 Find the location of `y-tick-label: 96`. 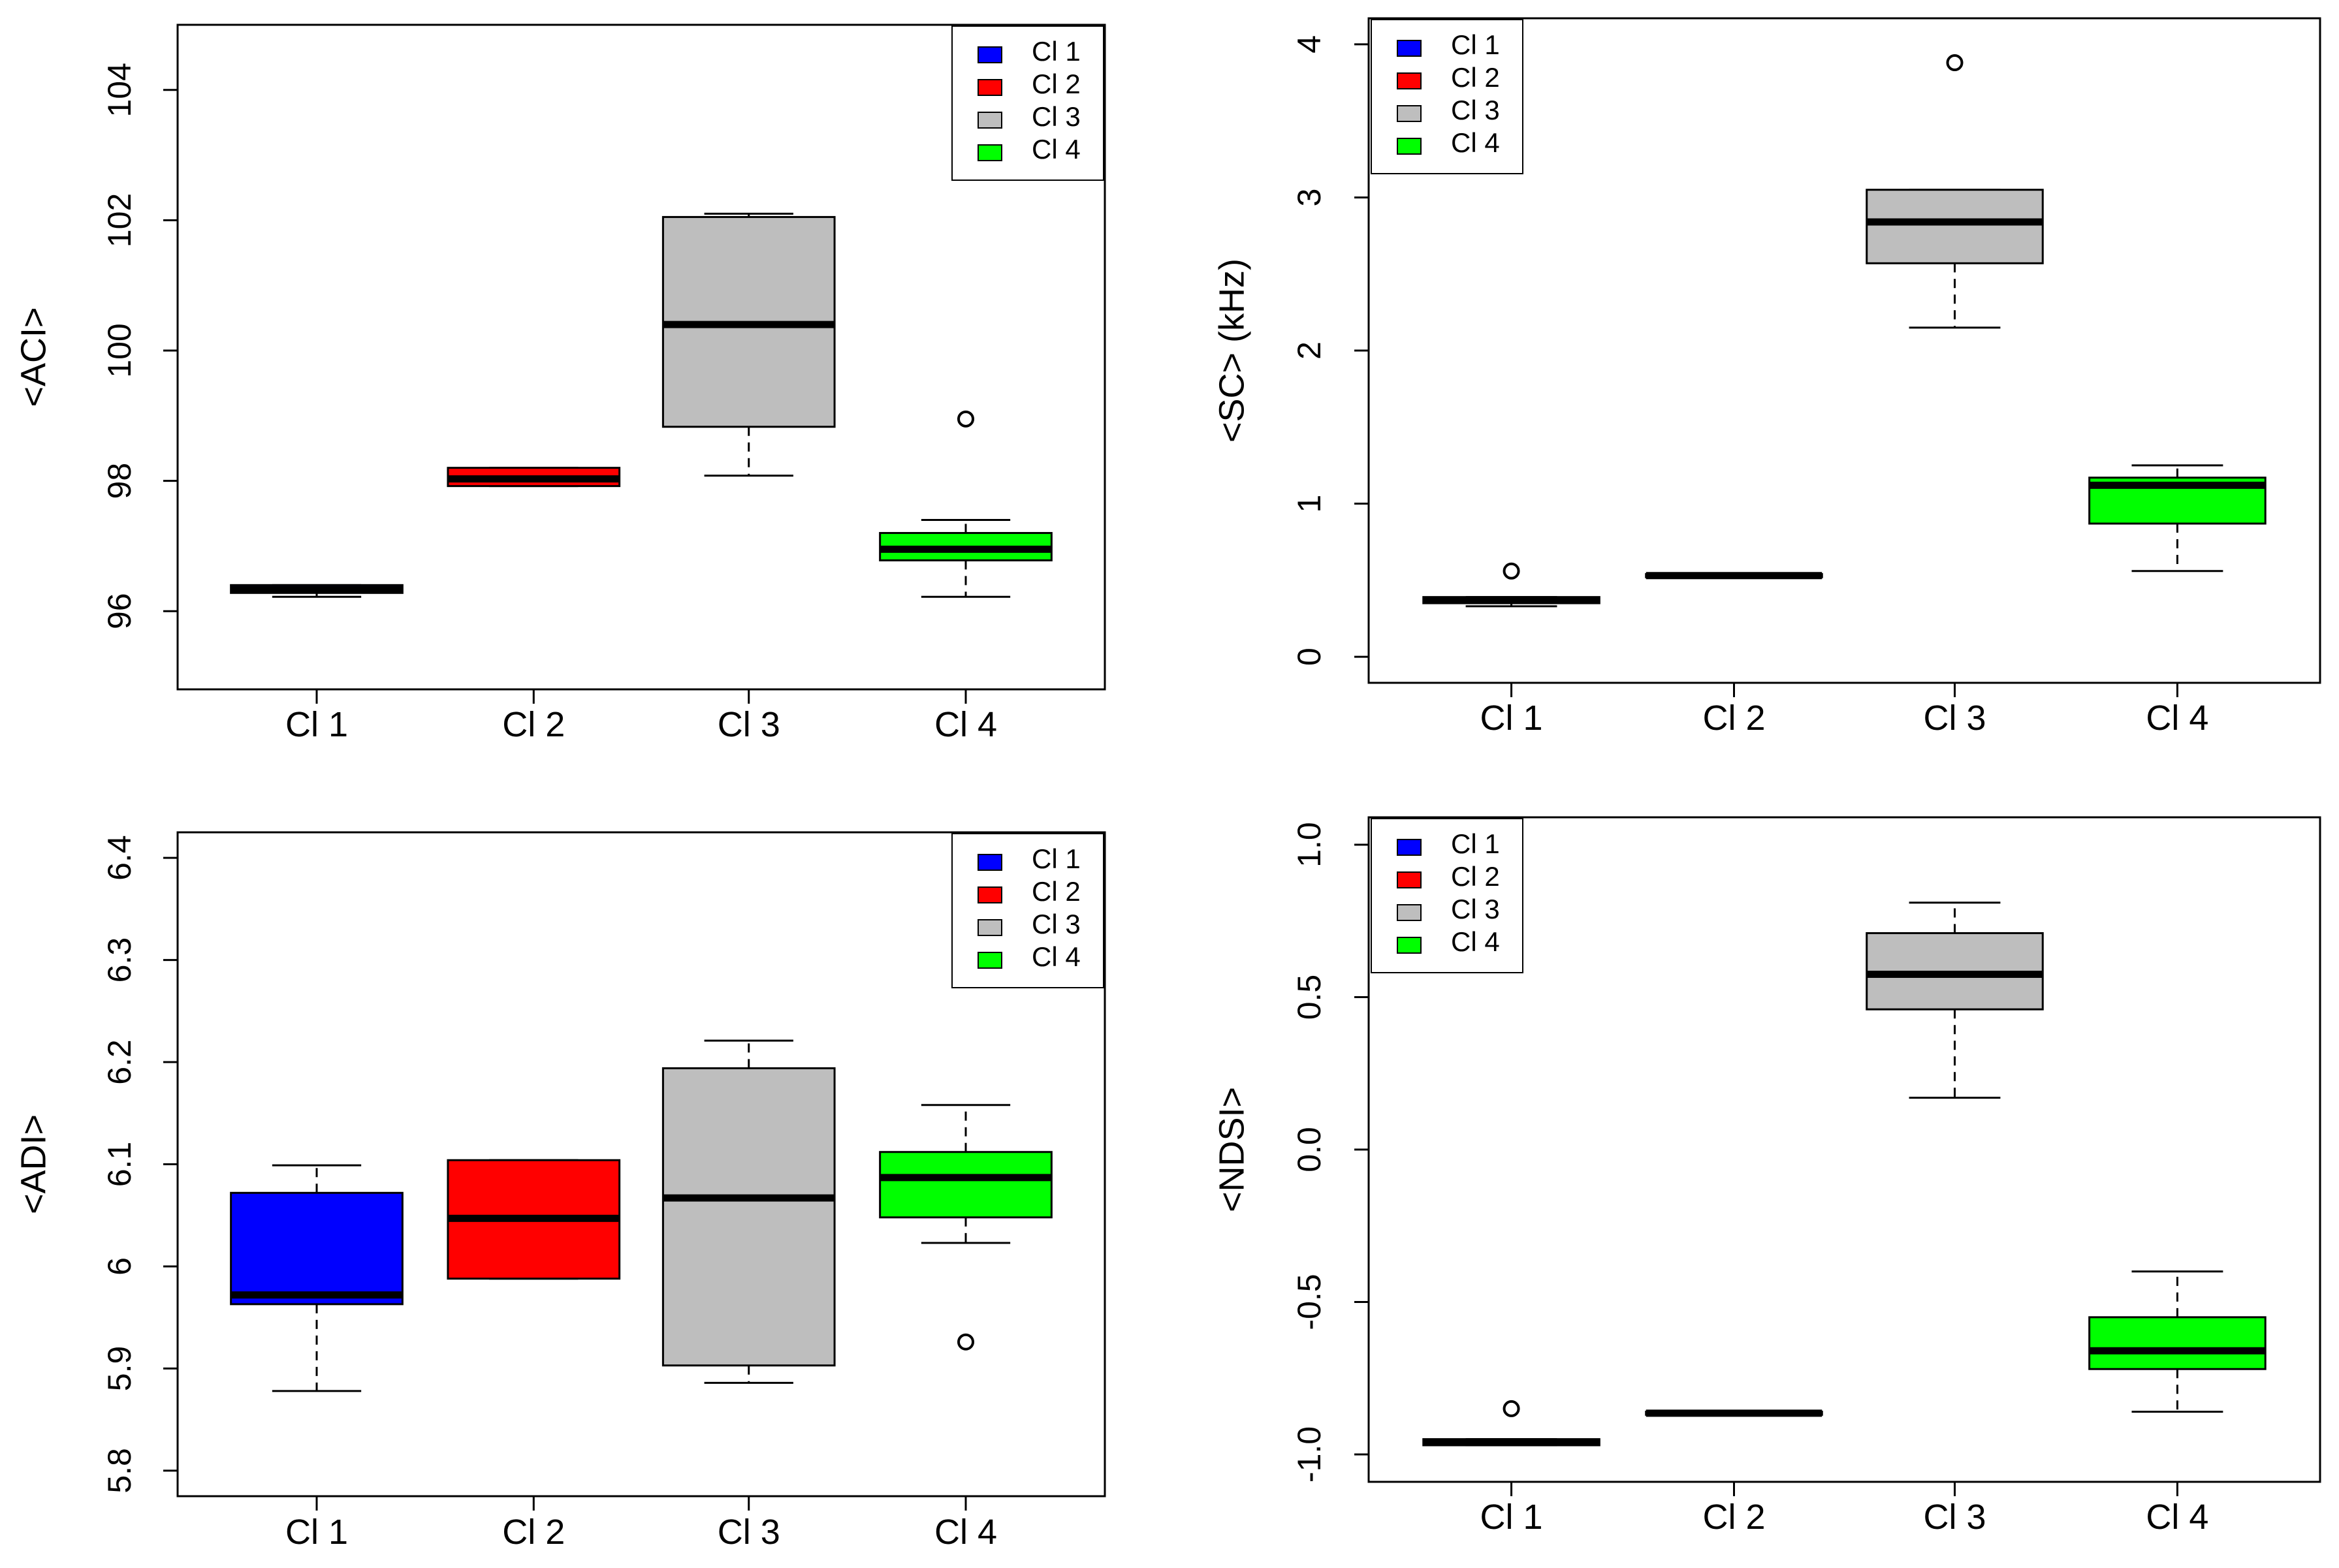

y-tick-label: 96 is located at coordinates (120, 611).